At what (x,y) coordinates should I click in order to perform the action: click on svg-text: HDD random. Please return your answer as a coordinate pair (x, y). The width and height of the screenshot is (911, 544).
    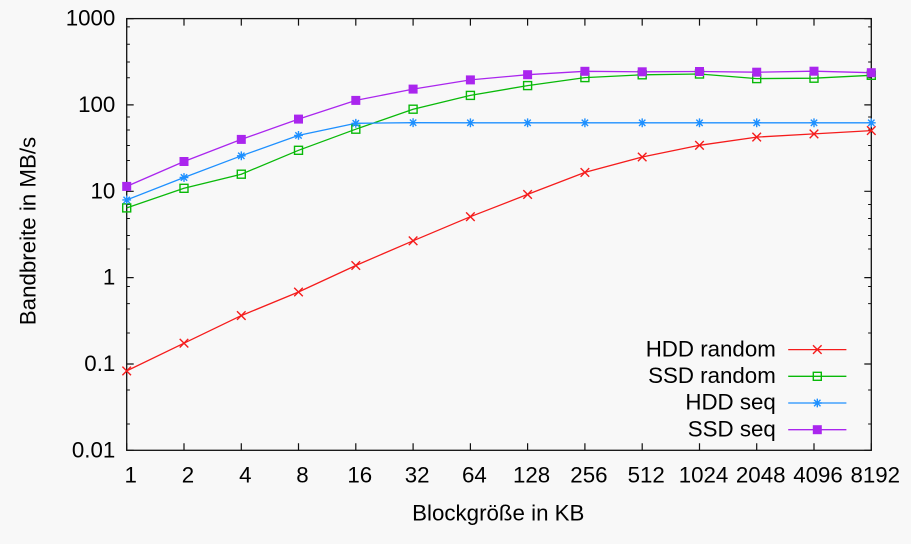
    Looking at the image, I should click on (711, 348).